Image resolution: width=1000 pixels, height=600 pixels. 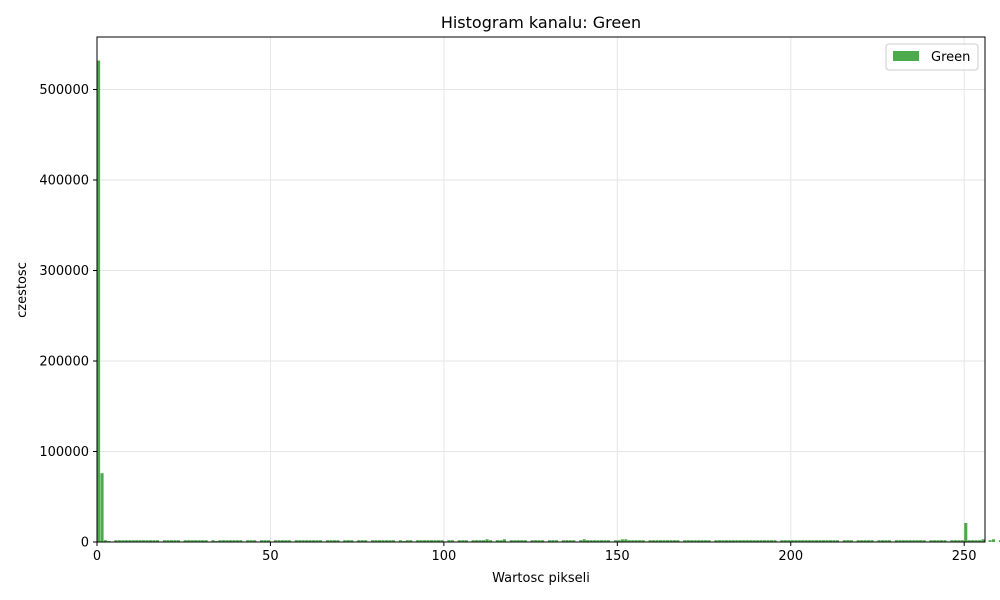 What do you see at coordinates (541, 22) in the screenshot?
I see `chart-title: Histogram kanalu: Green` at bounding box center [541, 22].